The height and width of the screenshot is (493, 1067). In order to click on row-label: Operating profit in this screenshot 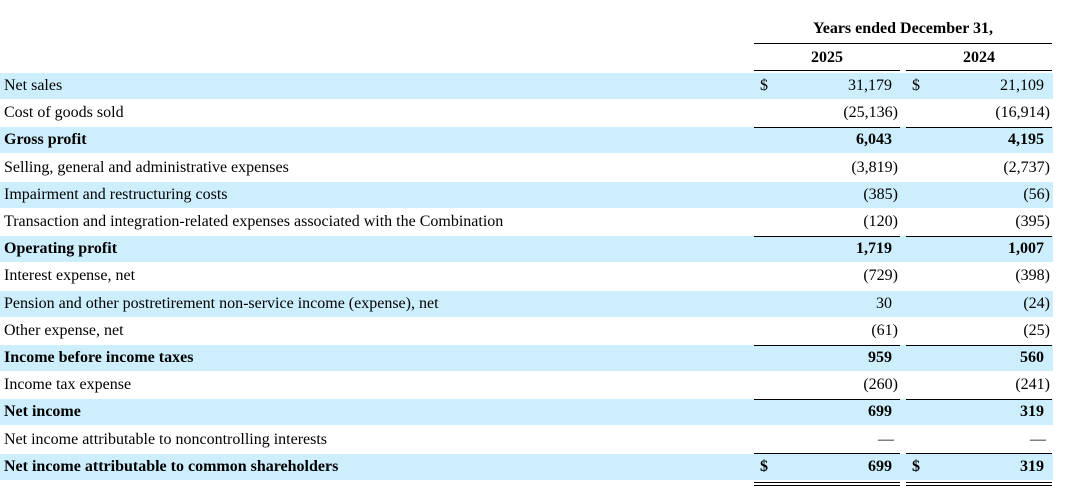, I will do `click(61, 249)`.